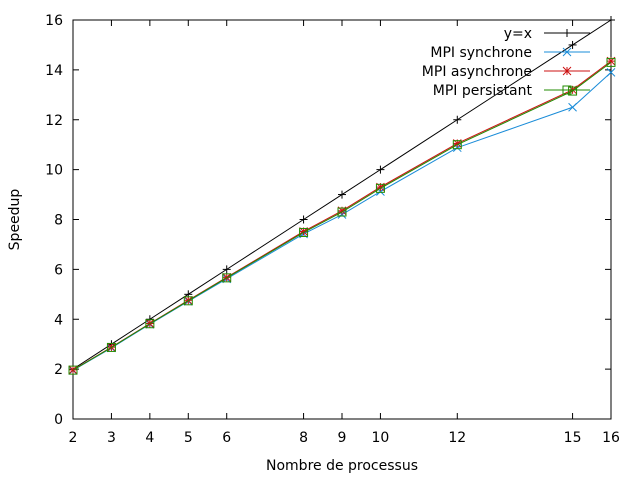 This screenshot has width=640, height=480. Describe the element at coordinates (111, 438) in the screenshot. I see `x-tick-label: 3` at that location.